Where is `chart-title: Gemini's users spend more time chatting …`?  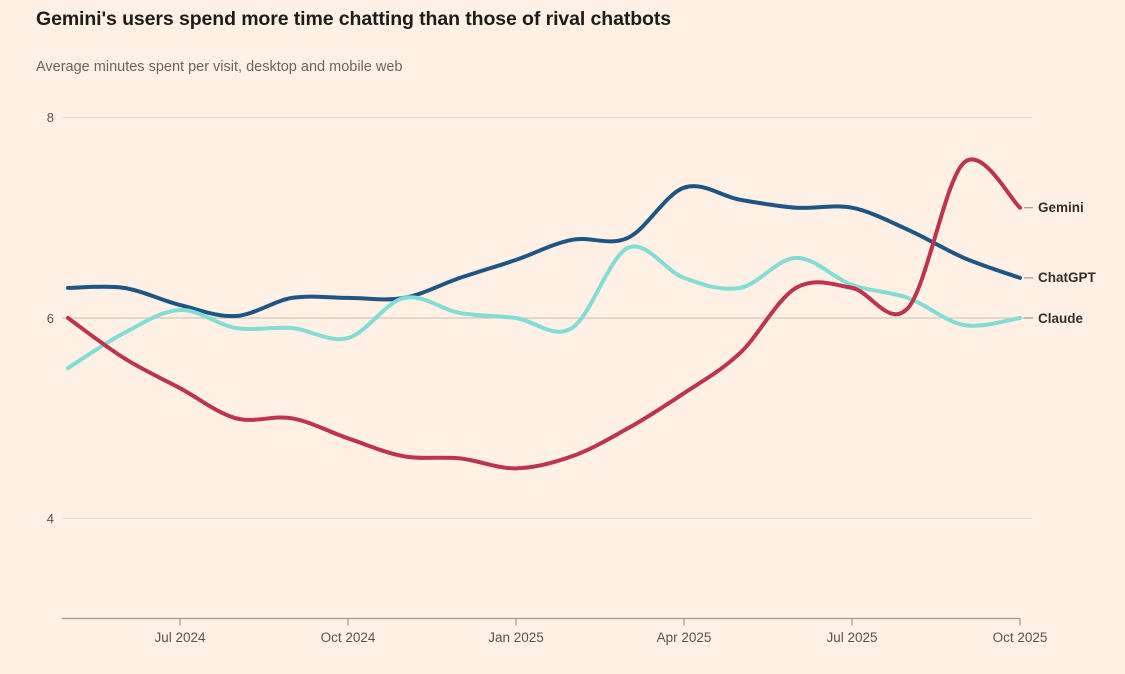
chart-title: Gemini's users spend more time chatting … is located at coordinates (353, 19).